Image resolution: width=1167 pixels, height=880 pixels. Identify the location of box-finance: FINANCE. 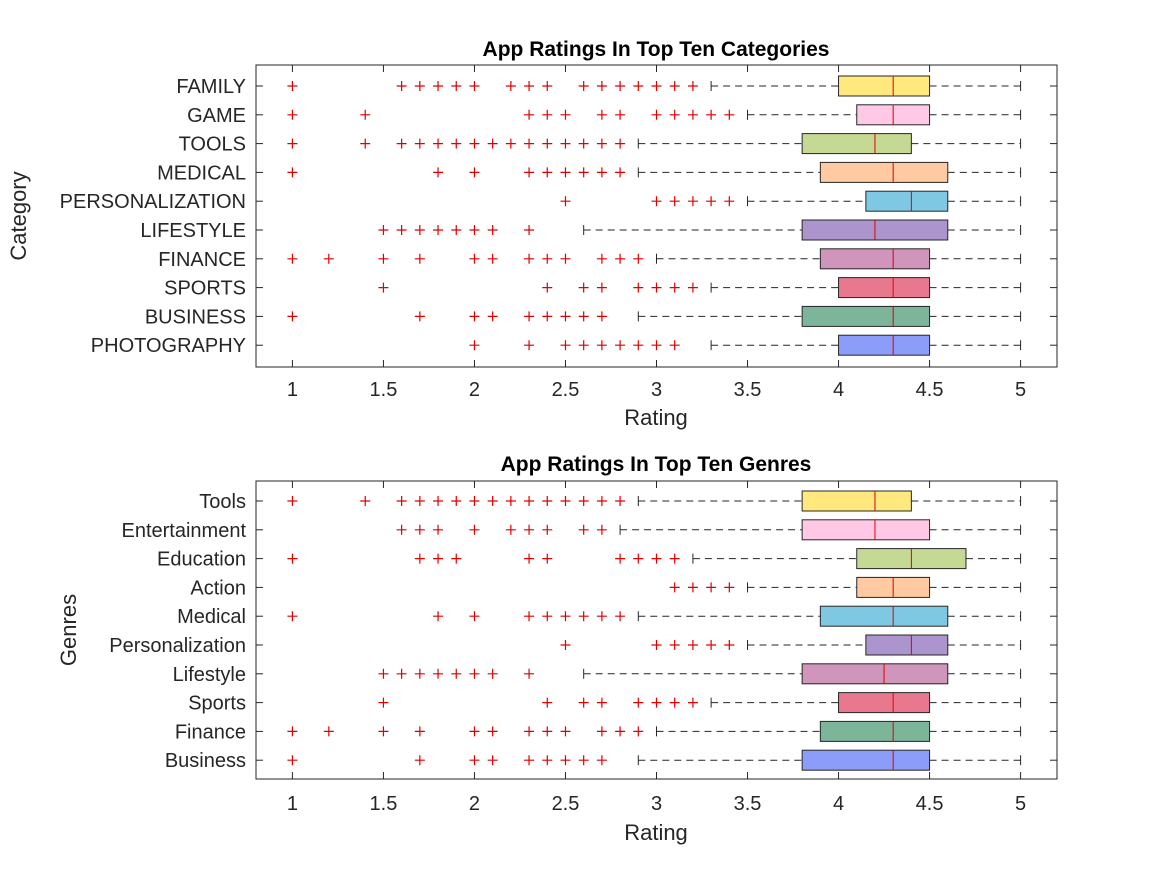
(607, 259).